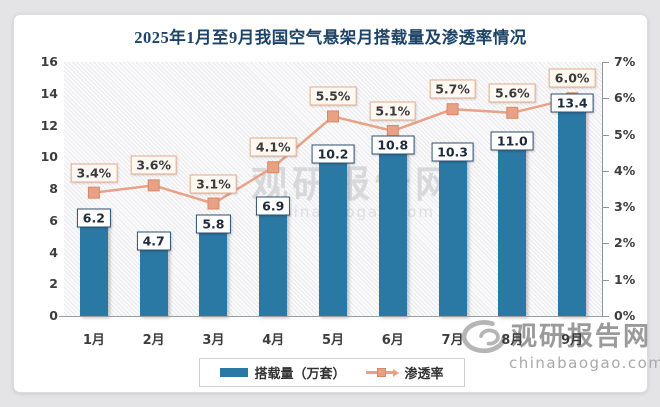 The image size is (660, 407). Describe the element at coordinates (625, 61) in the screenshot. I see `right-axis-tick-label: 7%` at that location.